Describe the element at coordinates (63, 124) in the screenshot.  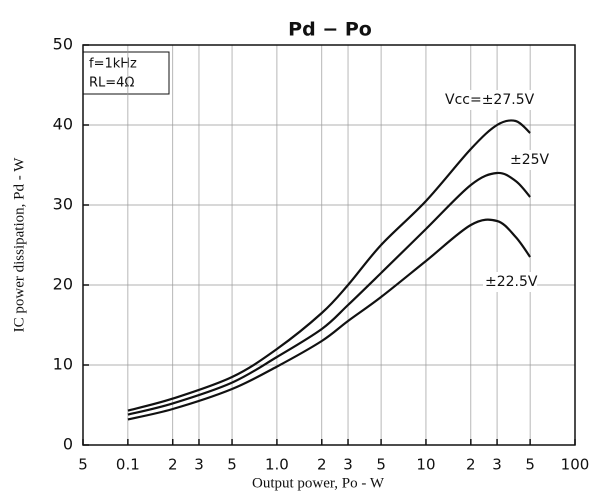
I see `y-tick-label: 40` at that location.